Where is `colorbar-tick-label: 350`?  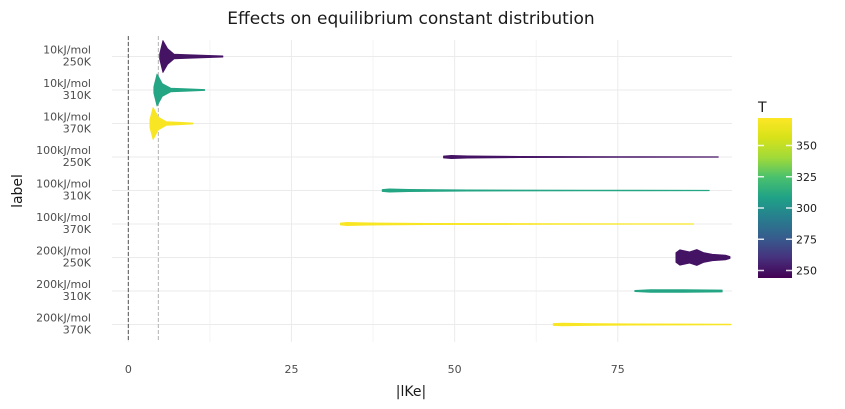 colorbar-tick-label: 350 is located at coordinates (806, 146).